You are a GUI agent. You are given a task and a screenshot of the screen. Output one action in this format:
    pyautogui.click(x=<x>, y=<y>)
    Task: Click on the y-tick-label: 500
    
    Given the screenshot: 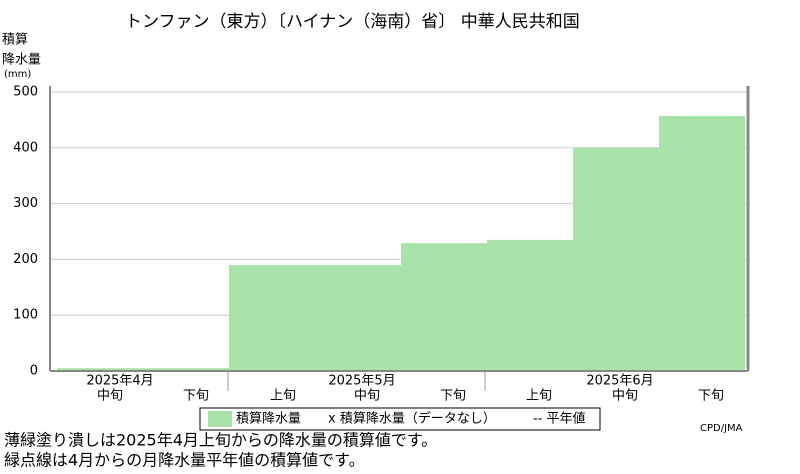 What is the action you would take?
    pyautogui.click(x=25, y=92)
    